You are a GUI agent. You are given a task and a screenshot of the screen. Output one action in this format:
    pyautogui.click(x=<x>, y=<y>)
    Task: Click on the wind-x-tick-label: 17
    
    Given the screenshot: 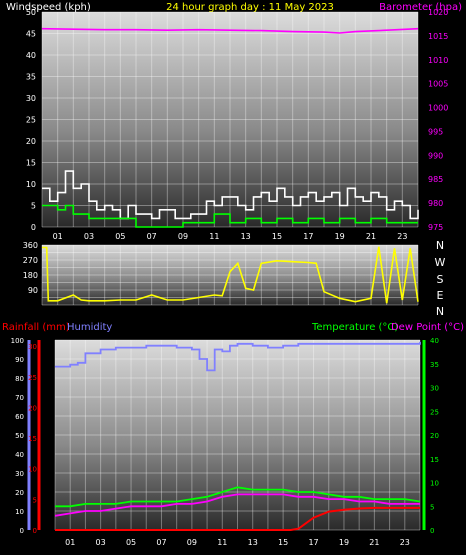 What is the action you would take?
    pyautogui.click(x=308, y=236)
    